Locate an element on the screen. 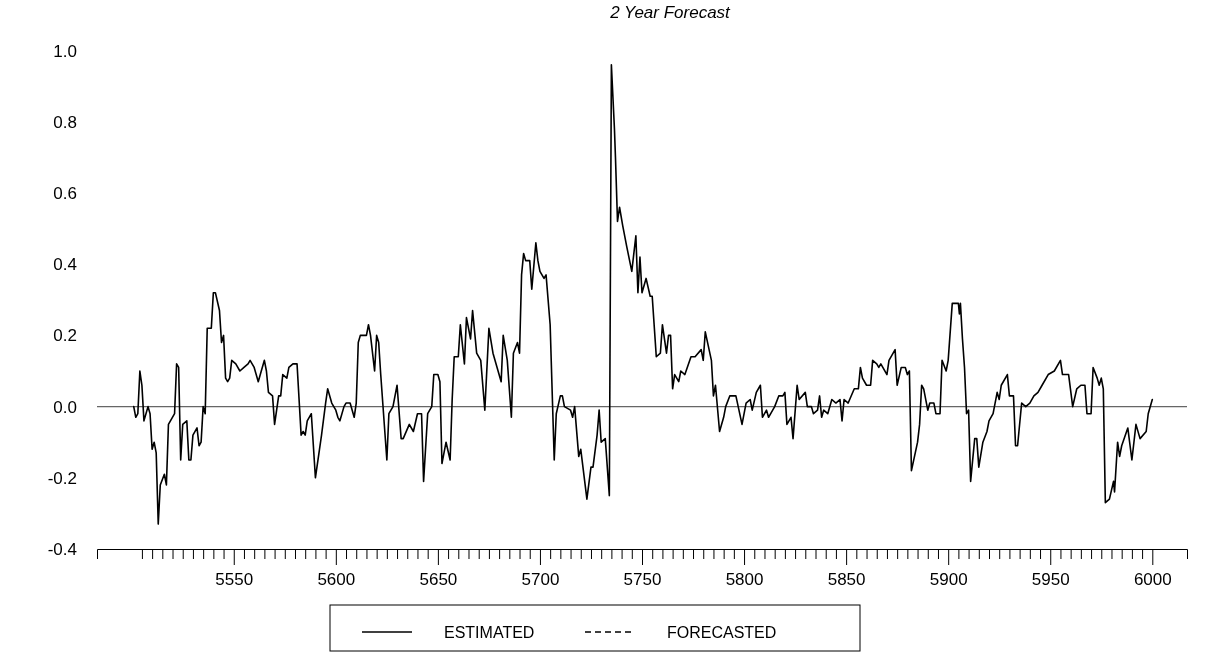  x-tick-label: 6000 is located at coordinates (1152, 580).